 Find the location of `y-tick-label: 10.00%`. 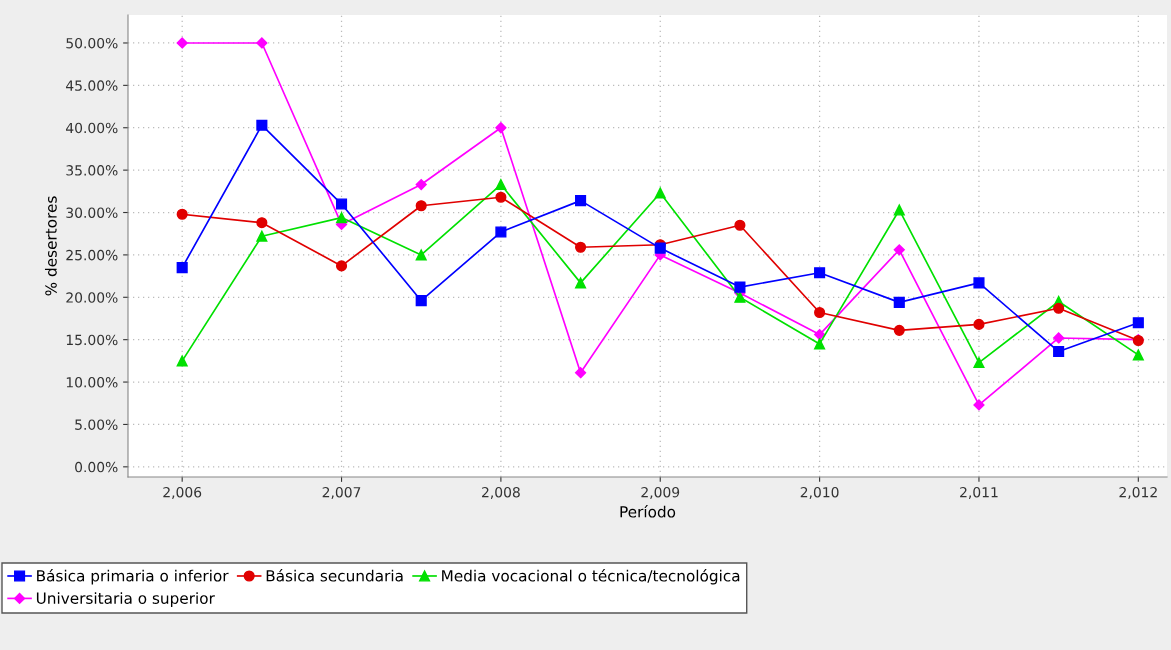

y-tick-label: 10.00% is located at coordinates (92, 382).